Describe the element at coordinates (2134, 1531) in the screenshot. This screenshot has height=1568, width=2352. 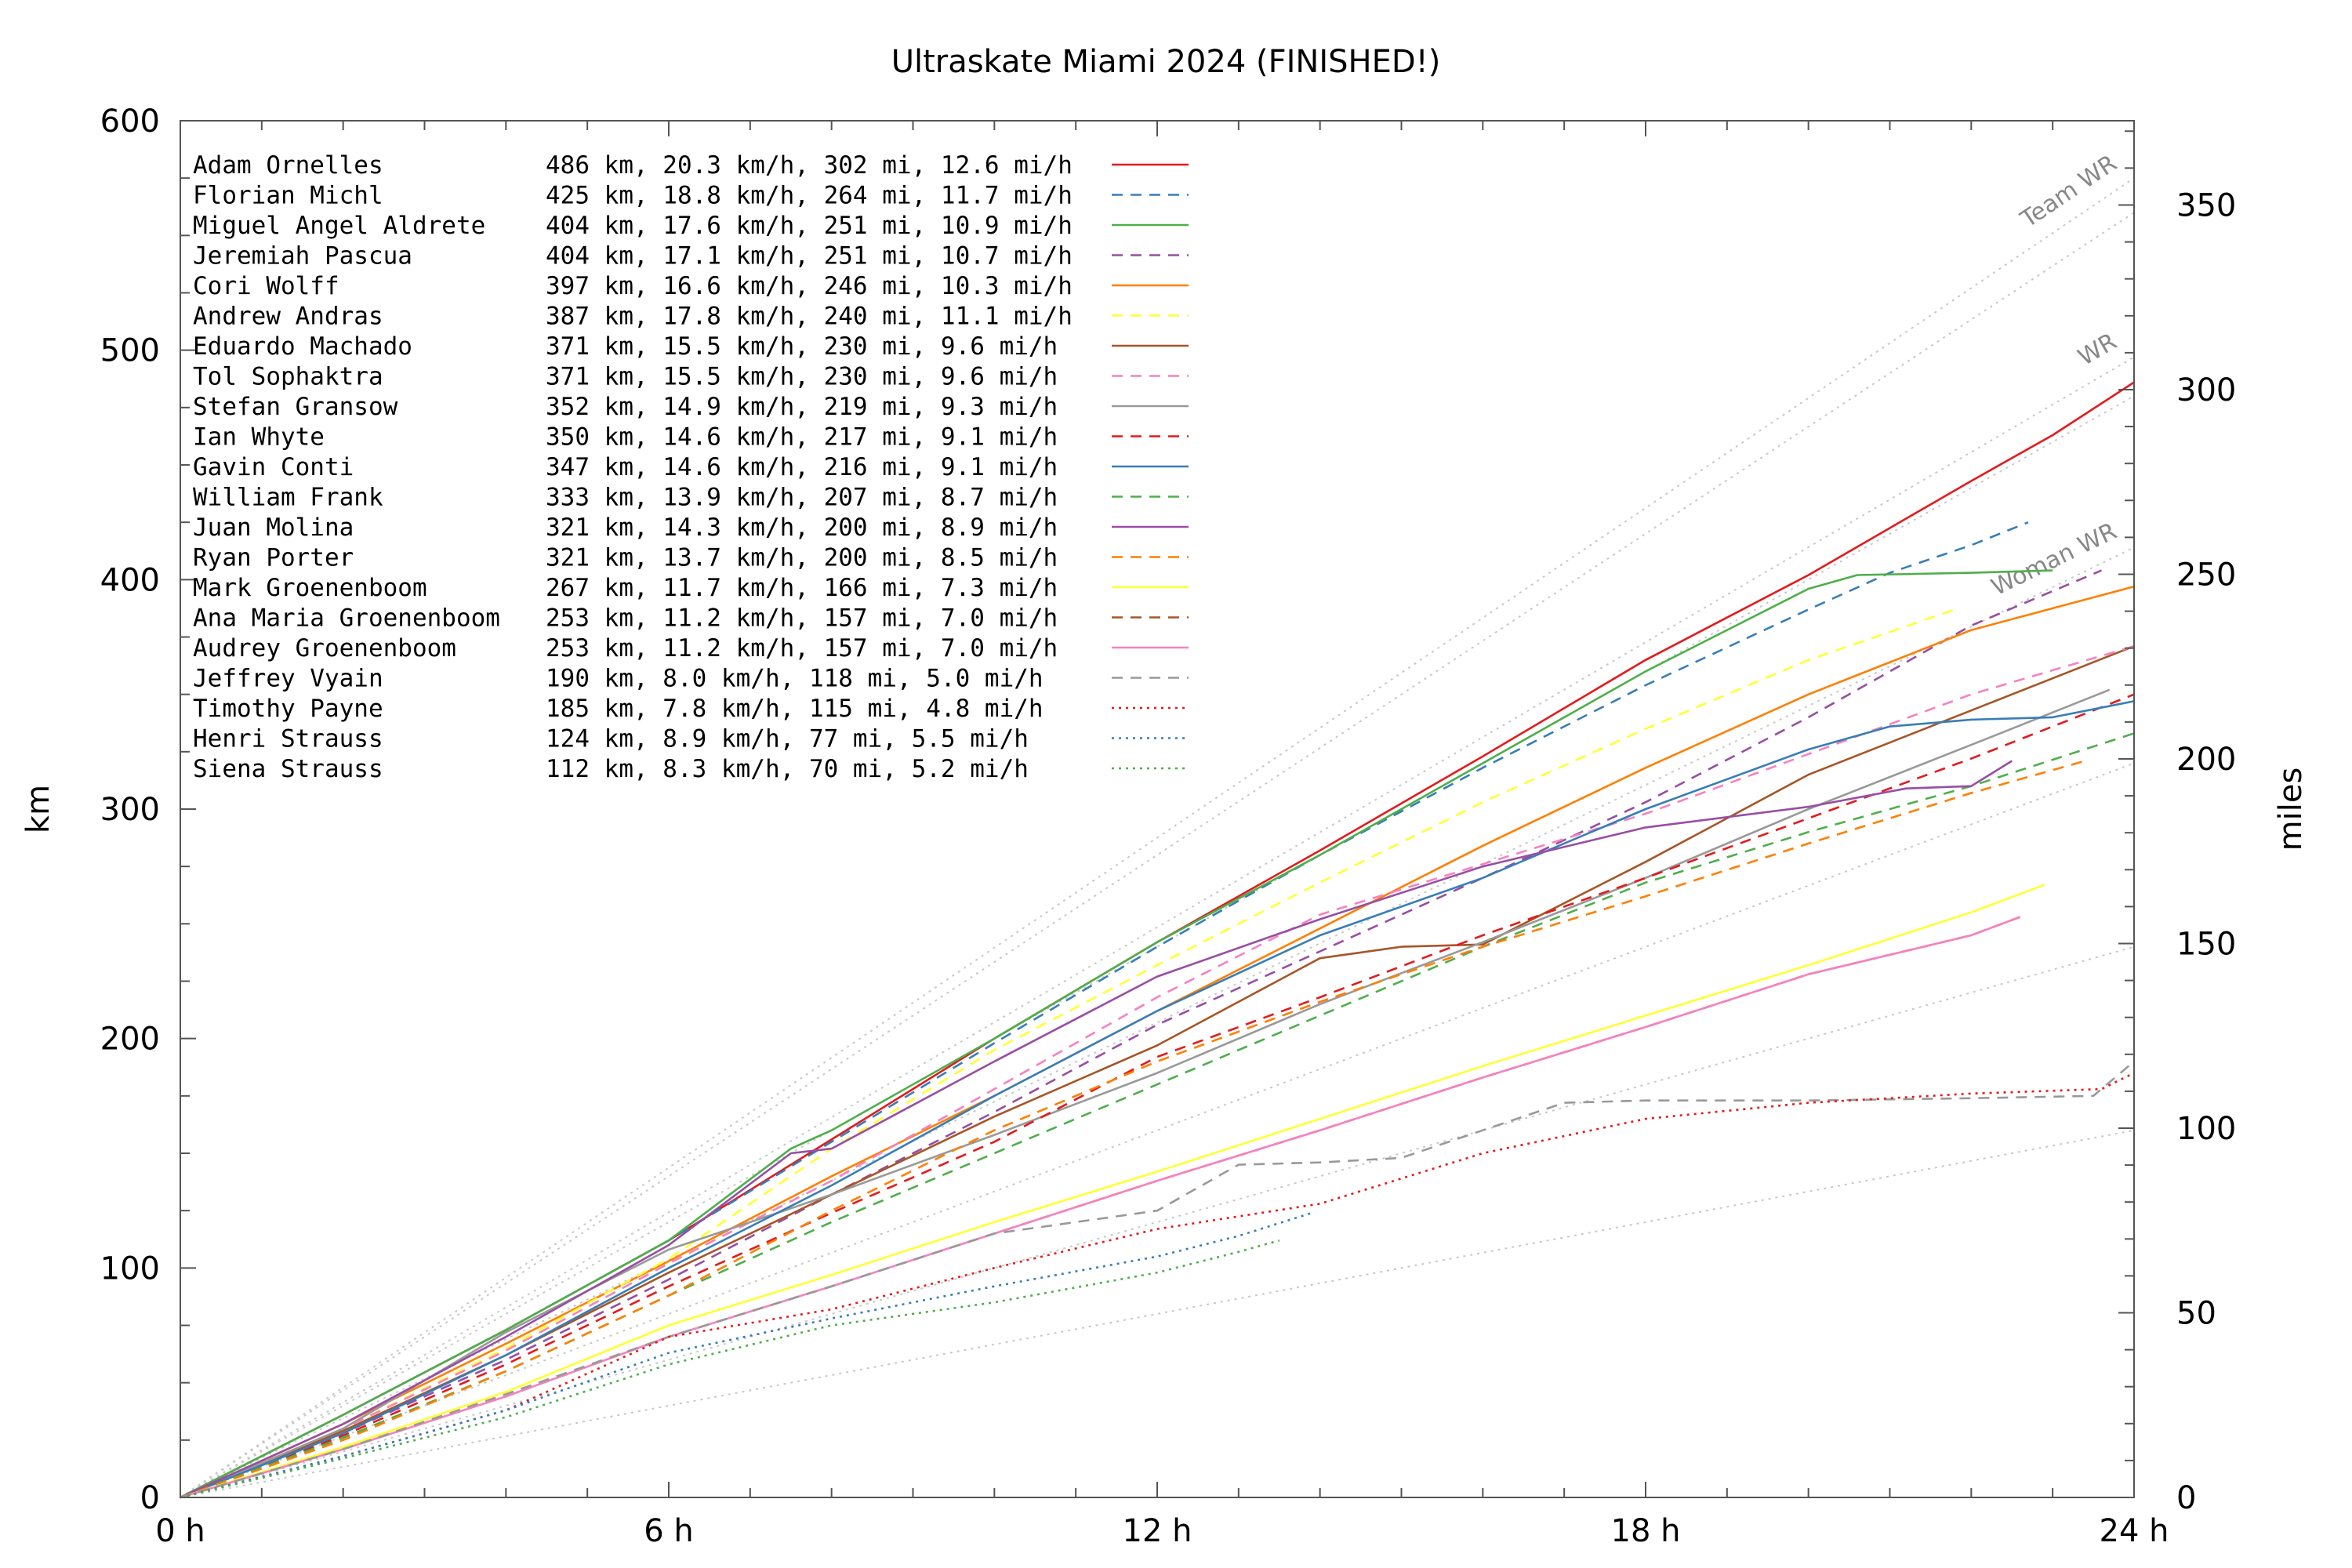
I see `x-tick-label: 24 h` at that location.